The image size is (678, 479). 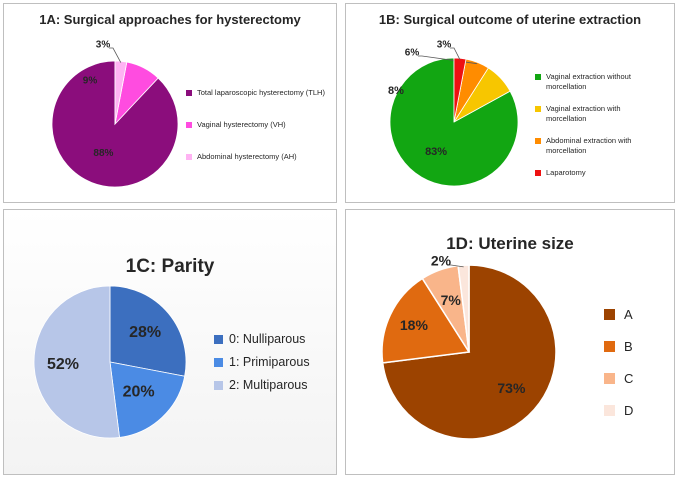 I want to click on legend-label: 2: Multiparous, so click(x=268, y=385).